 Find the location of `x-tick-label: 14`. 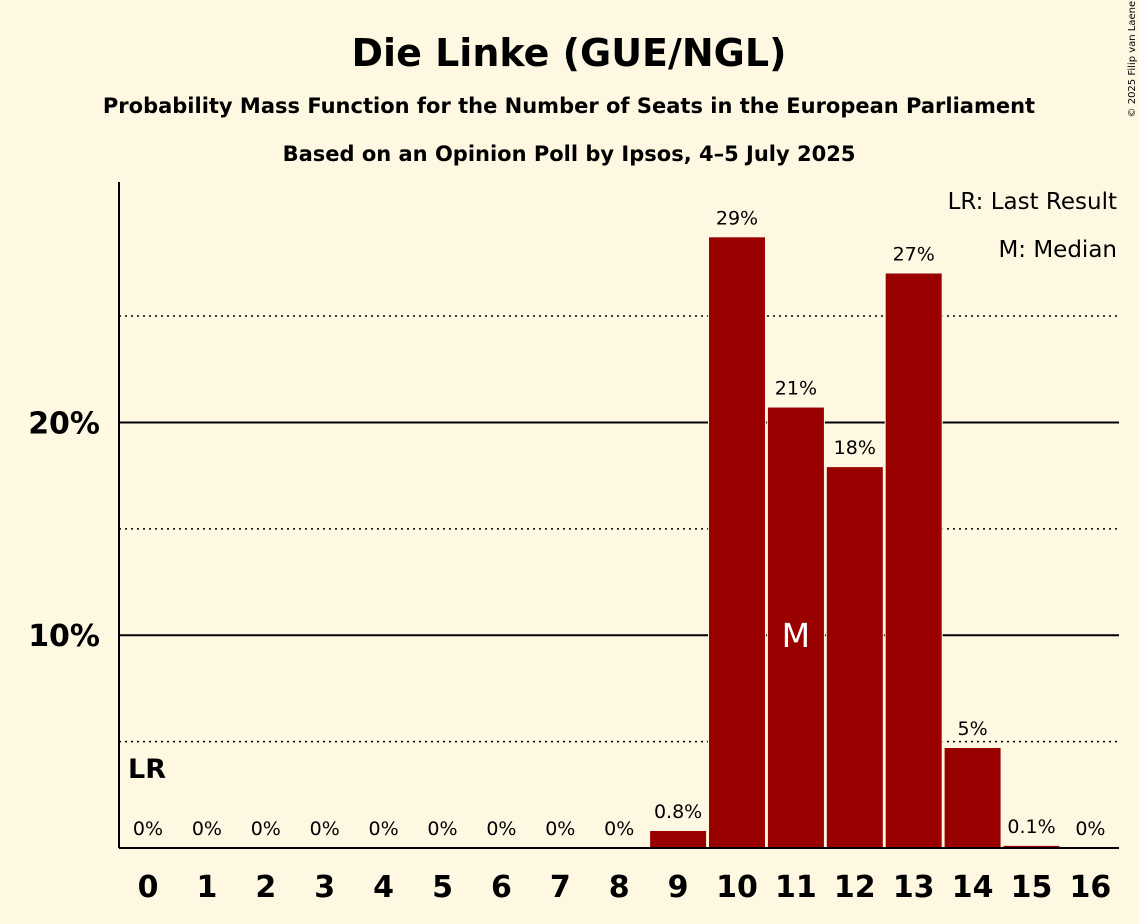

x-tick-label: 14 is located at coordinates (973, 887).